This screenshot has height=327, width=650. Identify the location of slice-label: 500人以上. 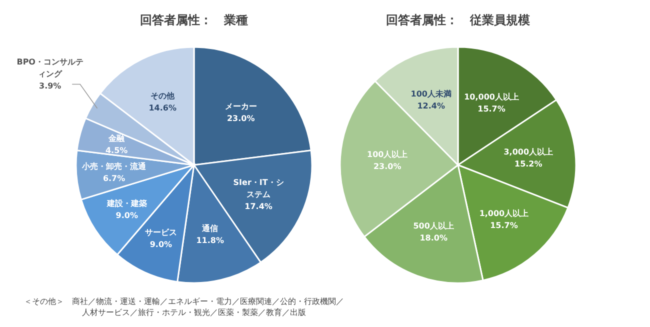
(433, 225).